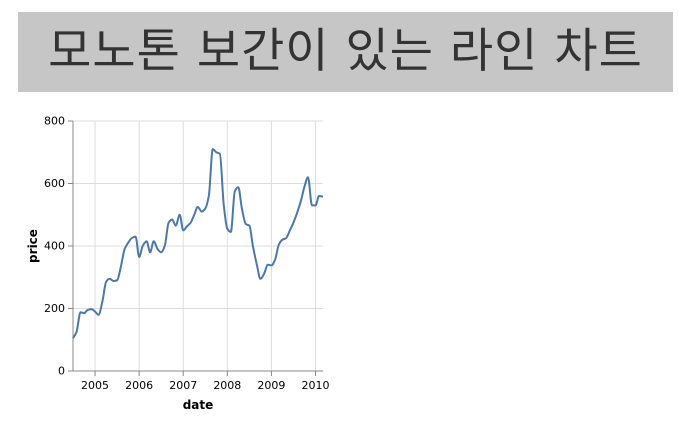  Describe the element at coordinates (61, 371) in the screenshot. I see `y-tick-label: 0` at that location.